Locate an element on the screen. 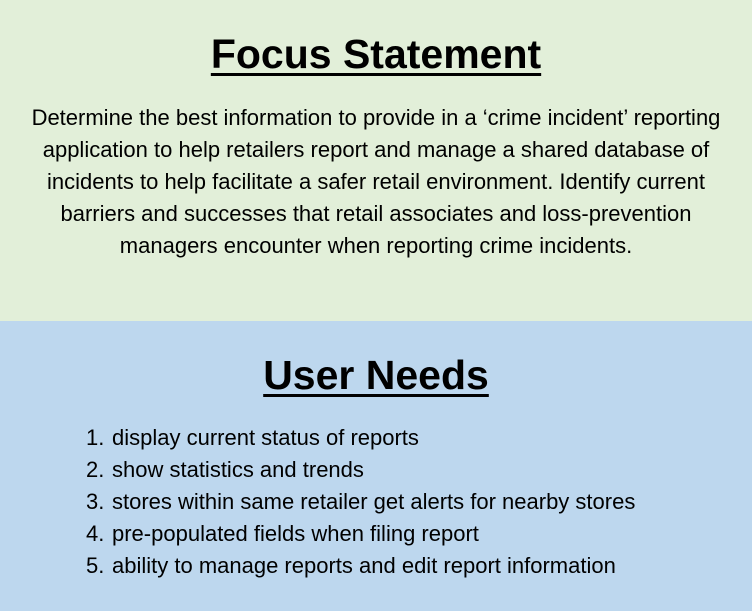 The width and height of the screenshot is (752, 611). user-need-text: show statistics and trends is located at coordinates (238, 469).